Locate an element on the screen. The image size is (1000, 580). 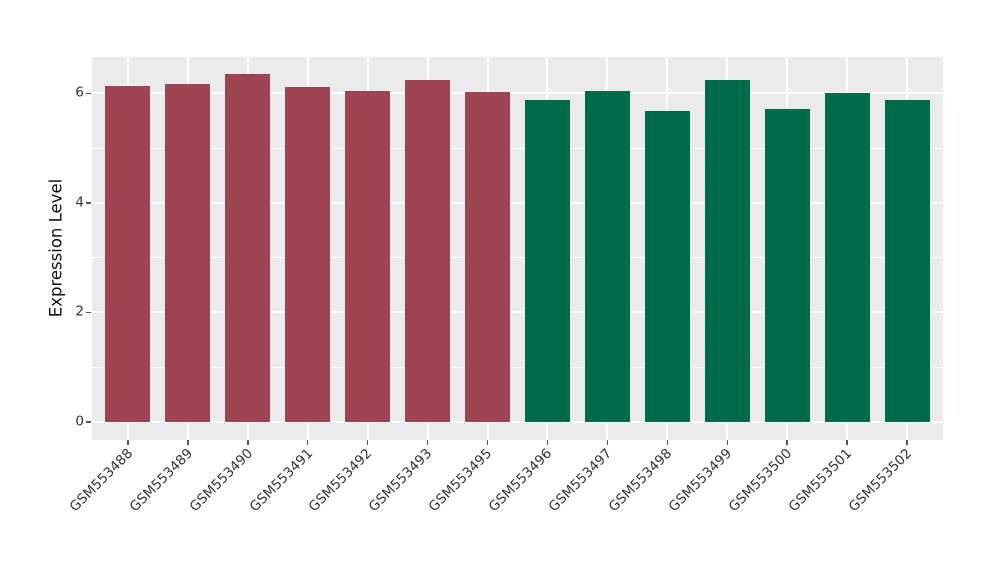
y-tick-label-2: 2 is located at coordinates (79, 311).